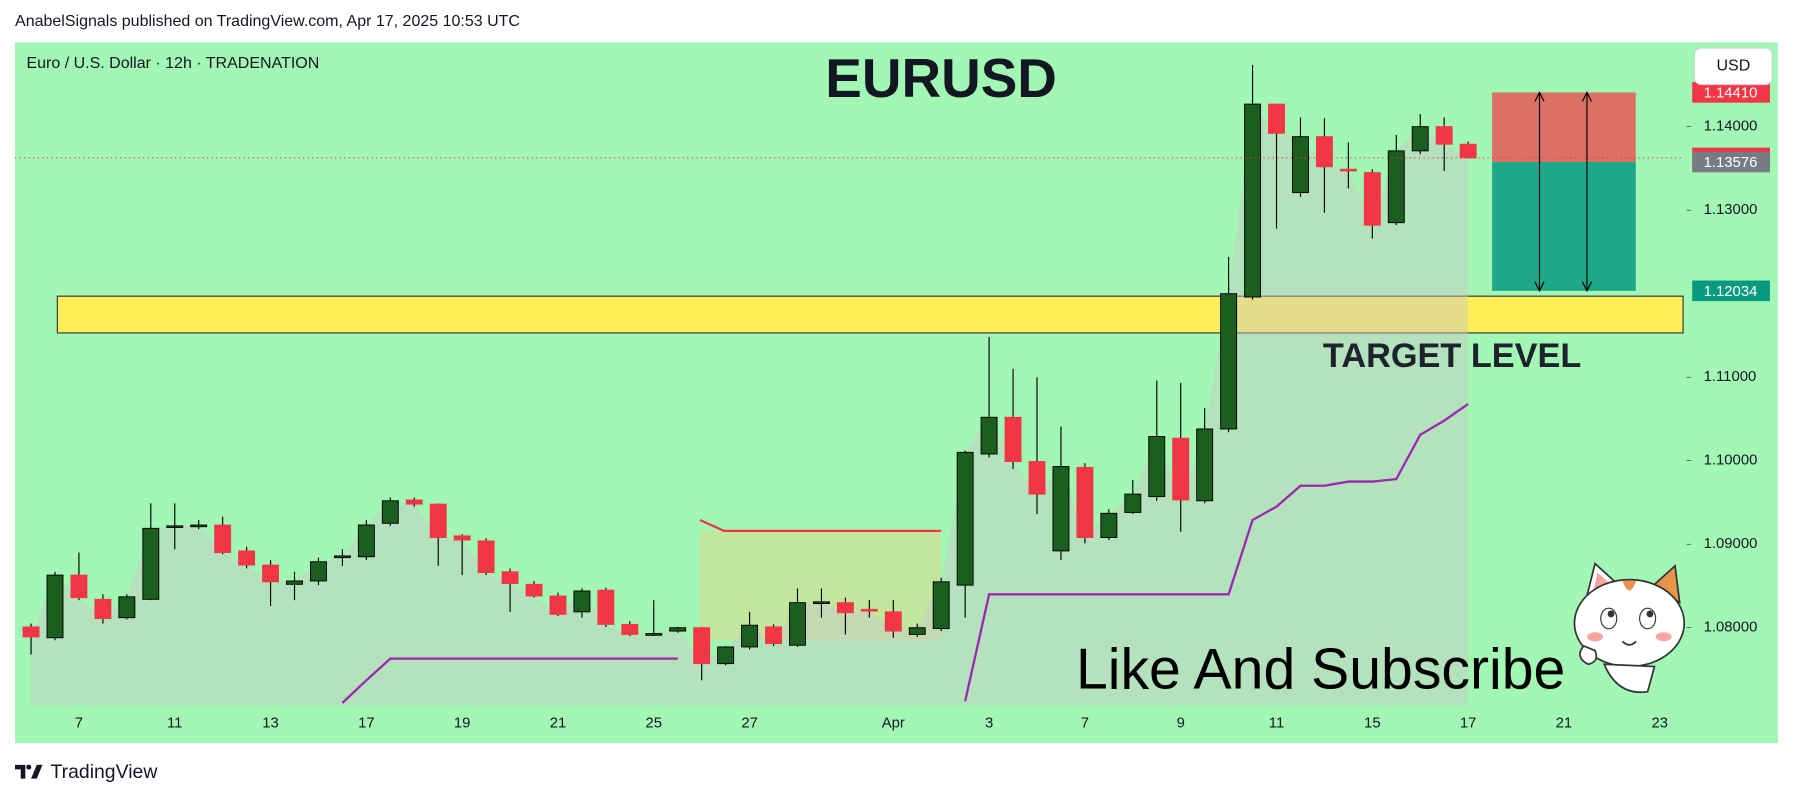 This screenshot has height=798, width=1793. I want to click on stop-zone, so click(1564, 127).